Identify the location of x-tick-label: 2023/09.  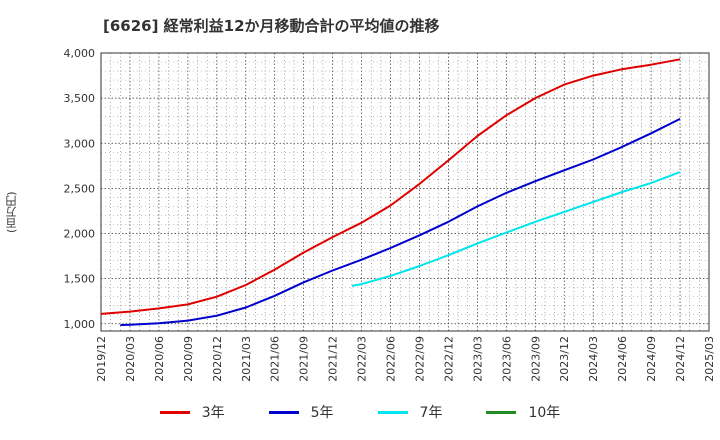
(535, 359).